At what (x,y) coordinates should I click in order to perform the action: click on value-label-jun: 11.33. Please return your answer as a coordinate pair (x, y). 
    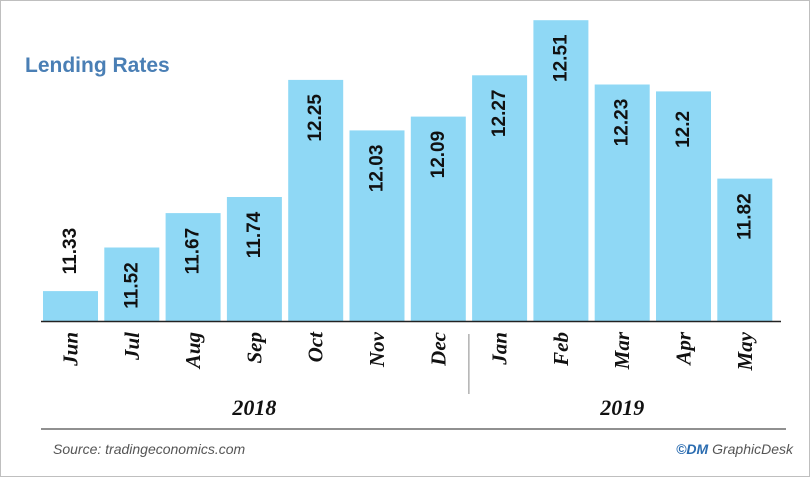
    Looking at the image, I should click on (70, 251).